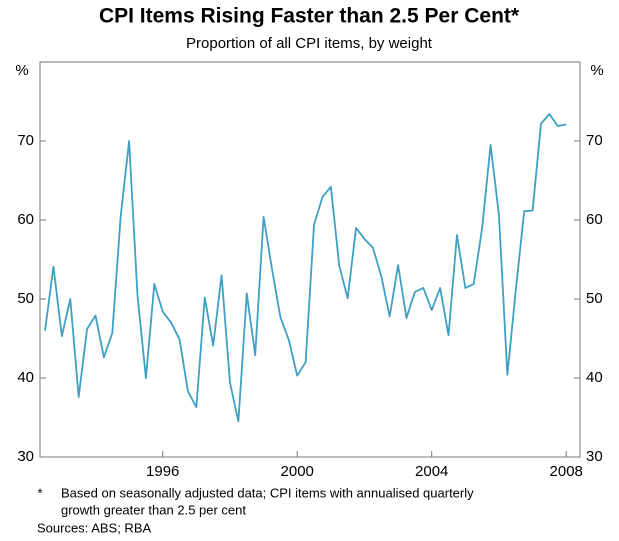 The image size is (619, 541). What do you see at coordinates (153, 509) in the screenshot?
I see `footnote: growth greater than 2.5 per cent` at bounding box center [153, 509].